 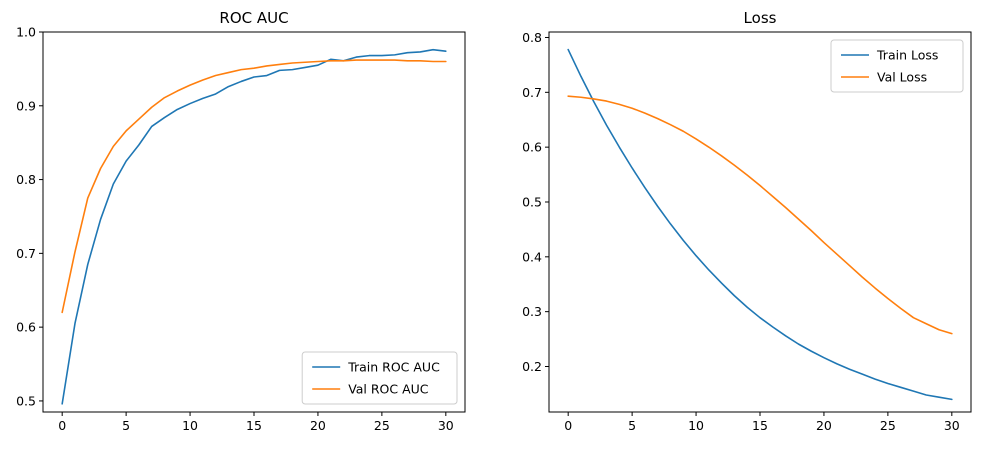 What do you see at coordinates (532, 311) in the screenshot?
I see `y-tick-label: 0.3` at bounding box center [532, 311].